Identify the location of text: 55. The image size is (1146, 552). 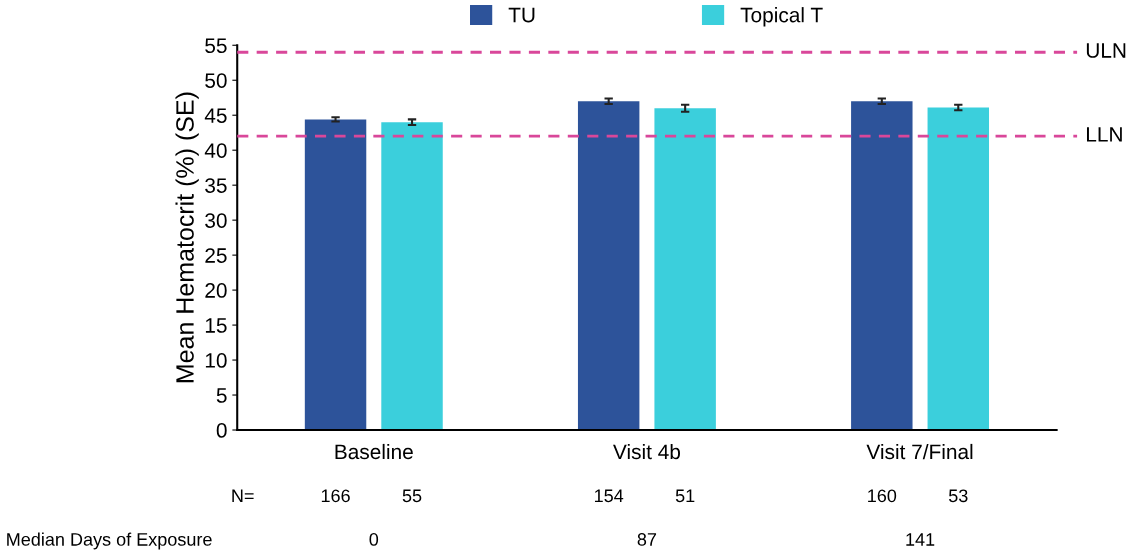
(412, 496).